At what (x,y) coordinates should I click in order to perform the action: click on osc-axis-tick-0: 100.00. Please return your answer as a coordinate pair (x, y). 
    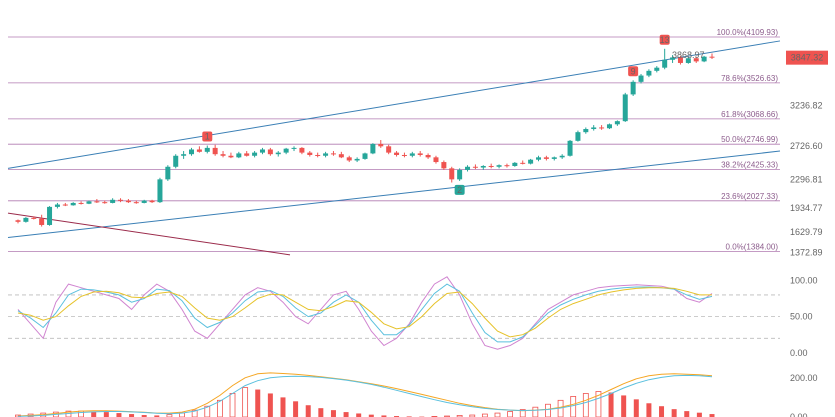
    Looking at the image, I should click on (804, 280).